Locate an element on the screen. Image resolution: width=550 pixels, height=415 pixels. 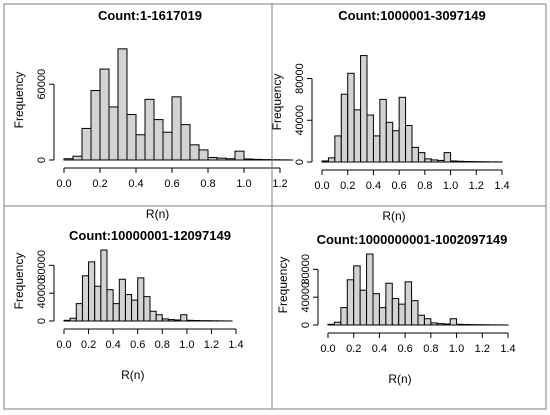
panel-title: Count:1000000001-1002097149 is located at coordinates (412, 239).